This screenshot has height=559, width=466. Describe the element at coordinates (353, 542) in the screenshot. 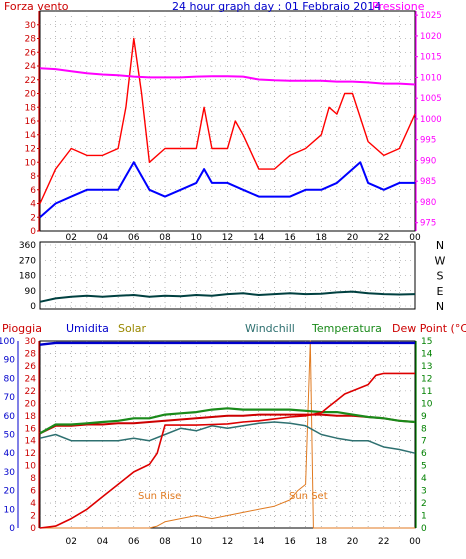

I see `climate-x-tick-label: 20` at that location.